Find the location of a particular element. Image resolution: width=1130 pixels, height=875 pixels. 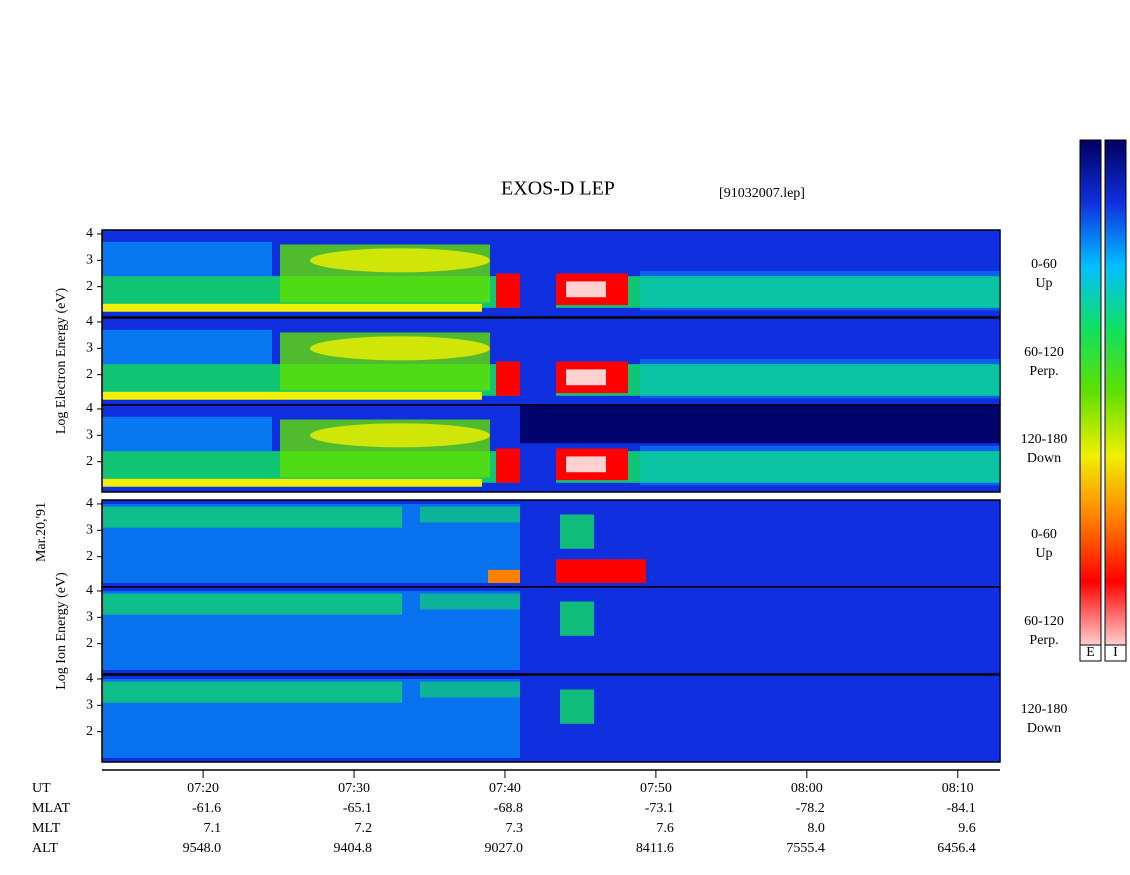

panel-label: 0-60 is located at coordinates (1044, 534).